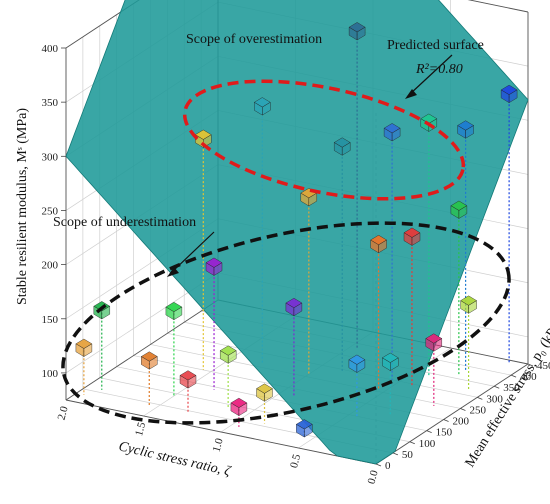 The height and width of the screenshot is (504, 550). Describe the element at coordinates (439, 69) in the screenshot. I see `annotation-r2: R²=0.80` at that location.